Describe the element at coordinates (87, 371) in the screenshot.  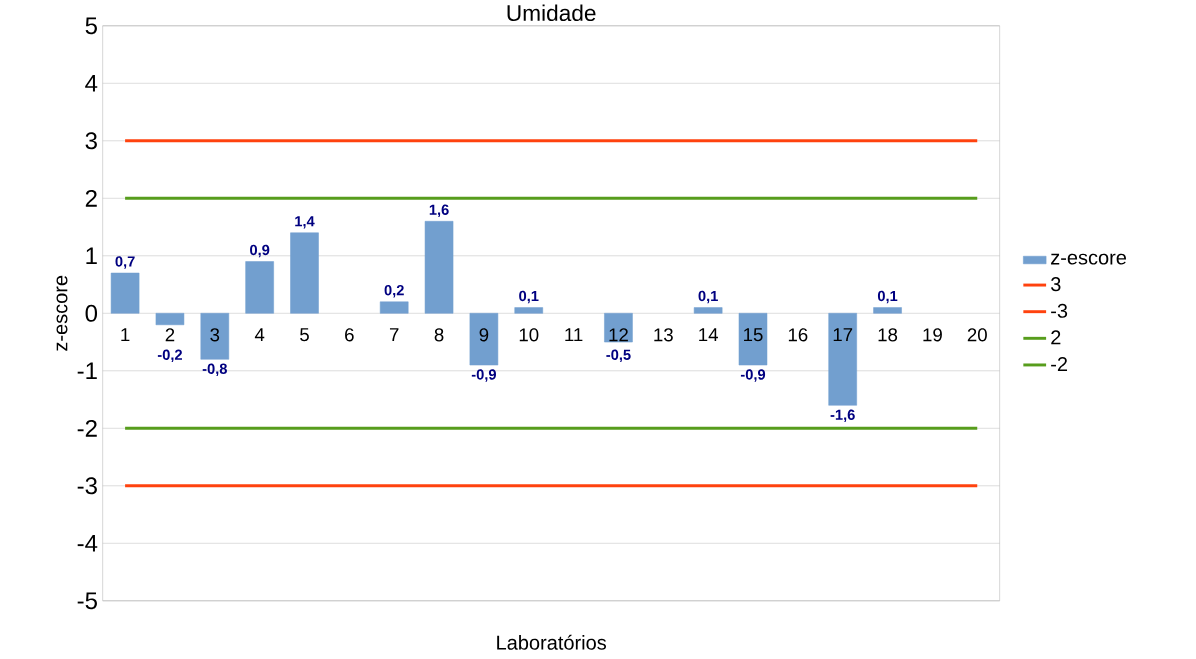
I see `y-tick-label: -1` at that location.